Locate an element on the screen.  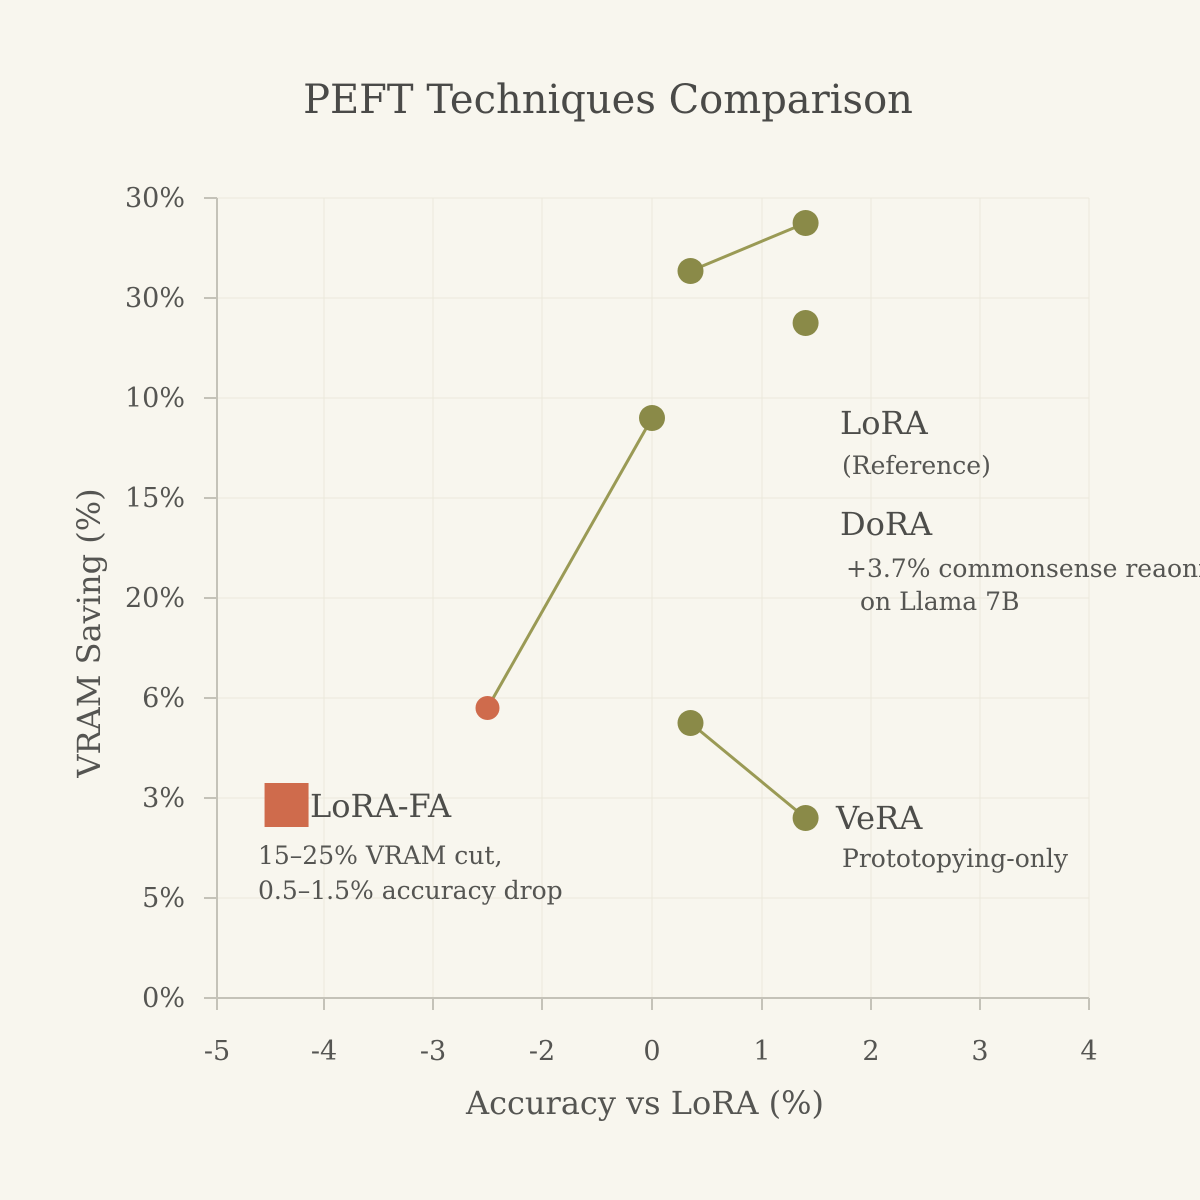
x-tick-label: -3 is located at coordinates (433, 1051).